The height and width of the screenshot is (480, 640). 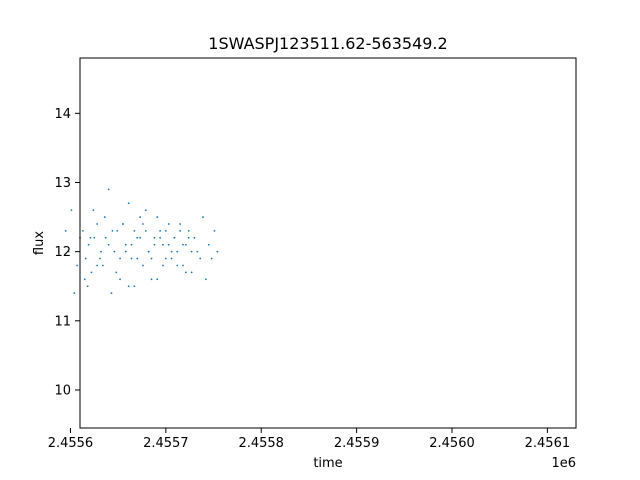 I want to click on x-tick-label: 2.4561, so click(x=548, y=443).